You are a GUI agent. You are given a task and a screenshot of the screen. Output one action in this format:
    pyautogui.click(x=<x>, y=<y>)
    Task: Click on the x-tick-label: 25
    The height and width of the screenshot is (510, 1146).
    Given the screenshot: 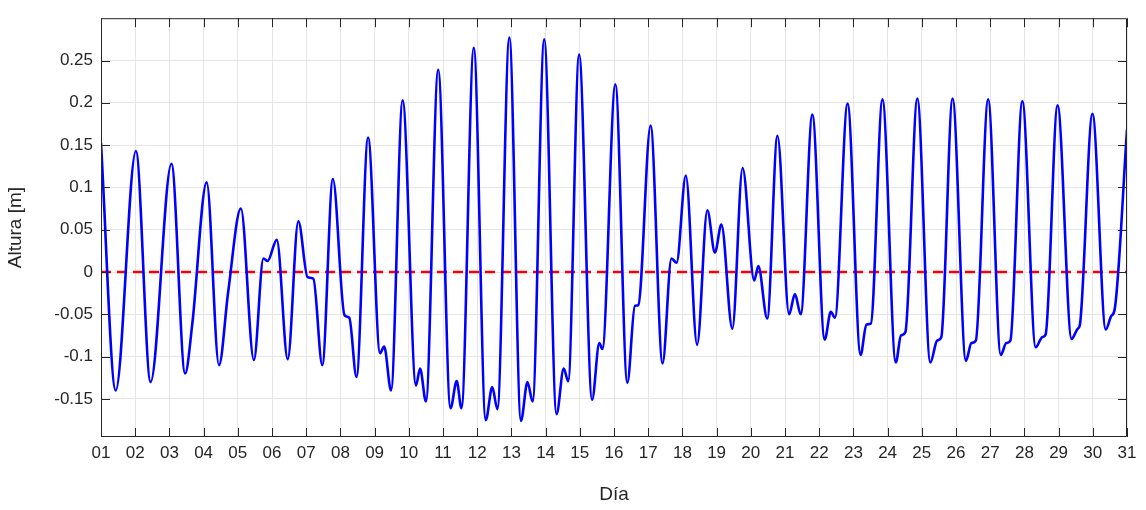 What is the action you would take?
    pyautogui.click(x=922, y=452)
    